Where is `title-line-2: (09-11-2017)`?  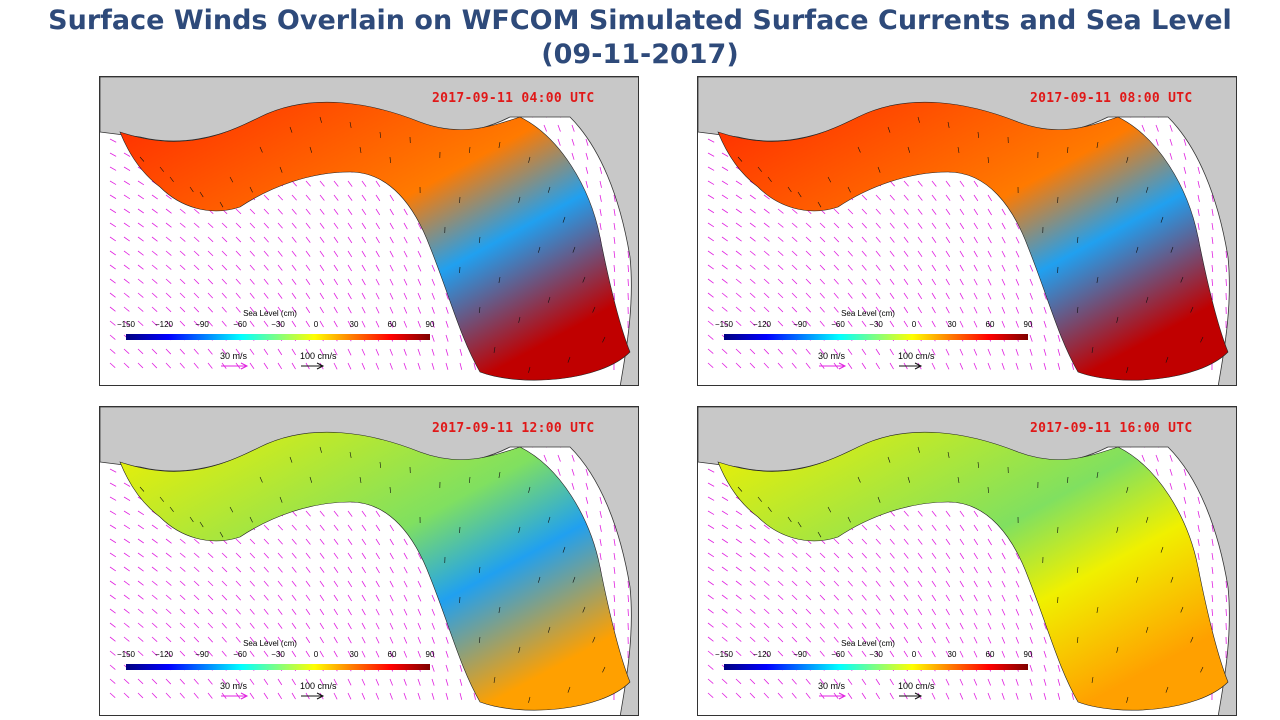 title-line-2: (09-11-2017) is located at coordinates (640, 54).